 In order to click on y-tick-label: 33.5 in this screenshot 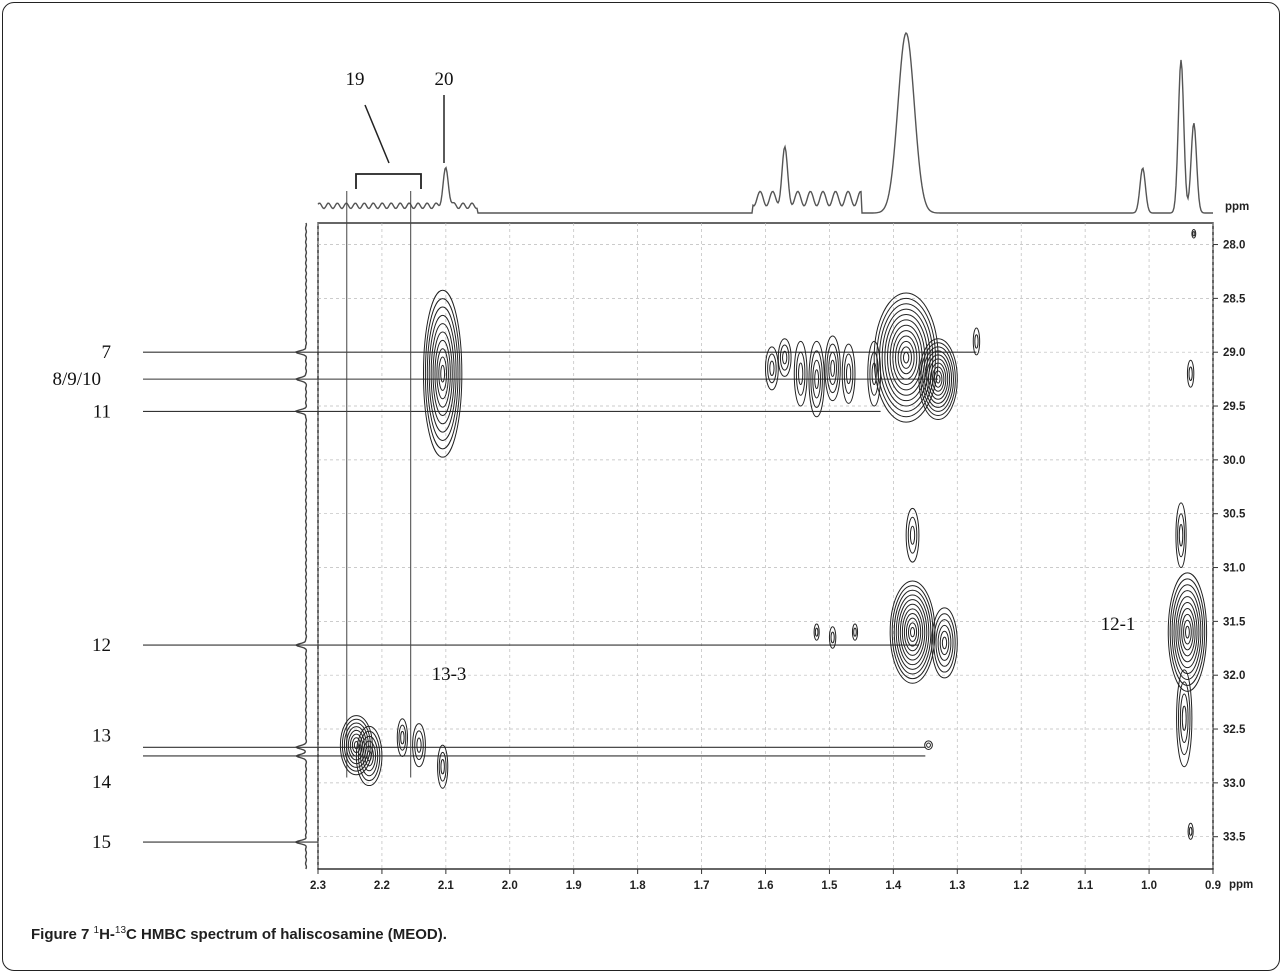, I will do `click(1234, 838)`.